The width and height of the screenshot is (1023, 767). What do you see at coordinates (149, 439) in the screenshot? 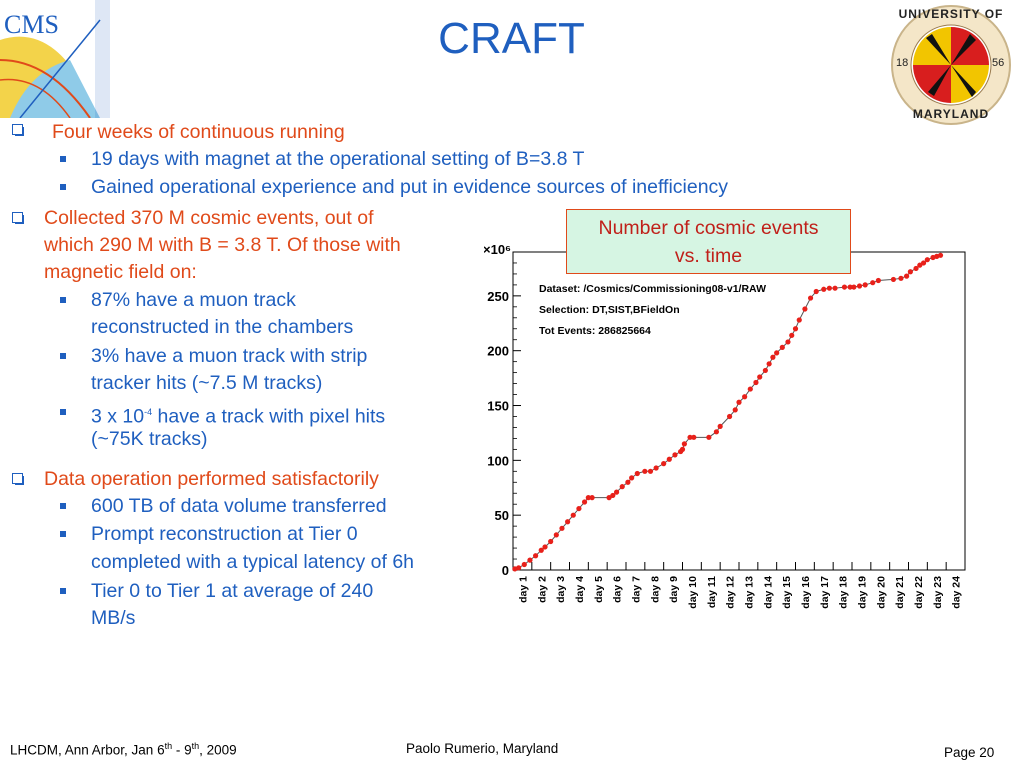
I see `bullet-2-sub-3-line-2: (~75K tracks)` at bounding box center [149, 439].